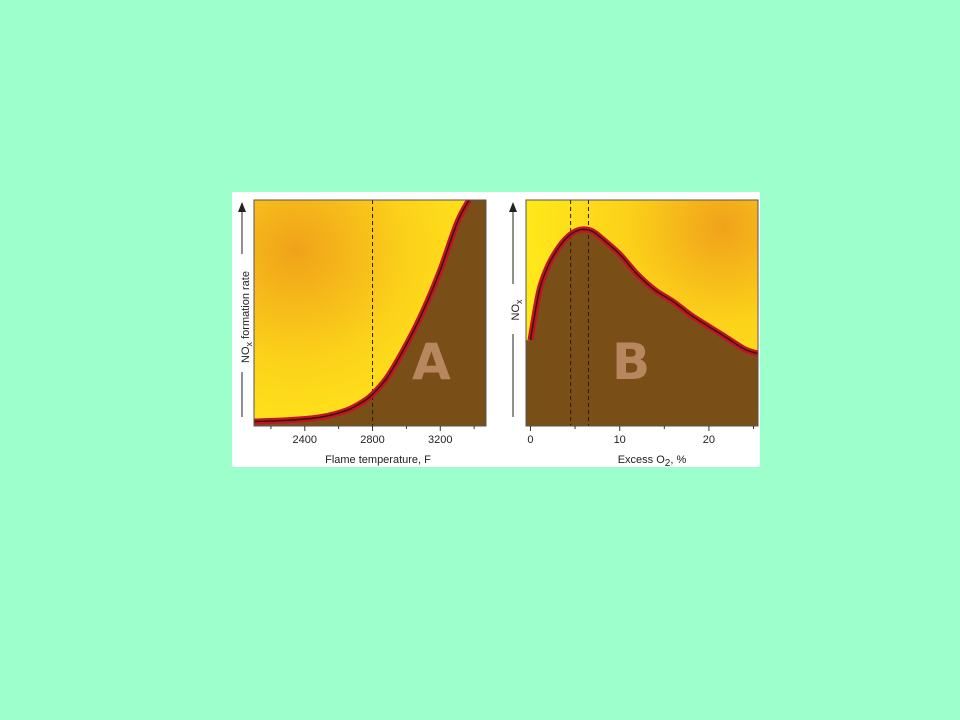 The height and width of the screenshot is (720, 960). Describe the element at coordinates (641, 436) in the screenshot. I see `panel-b-x-ticks: 0 10 20` at that location.